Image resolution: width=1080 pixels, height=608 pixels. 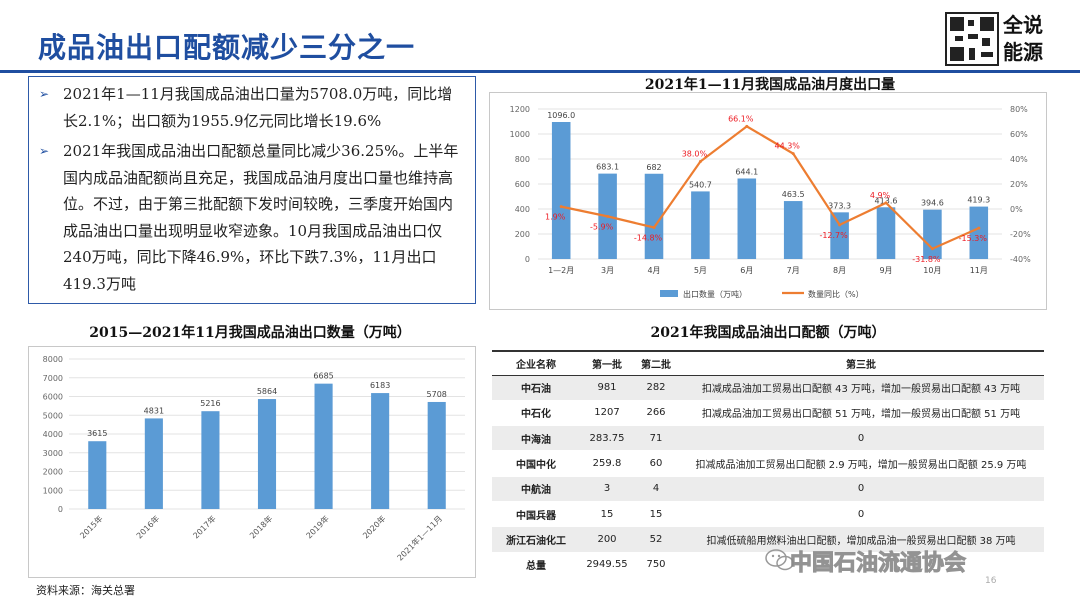 I want to click on line-value-label: -5.9%, so click(x=602, y=226).